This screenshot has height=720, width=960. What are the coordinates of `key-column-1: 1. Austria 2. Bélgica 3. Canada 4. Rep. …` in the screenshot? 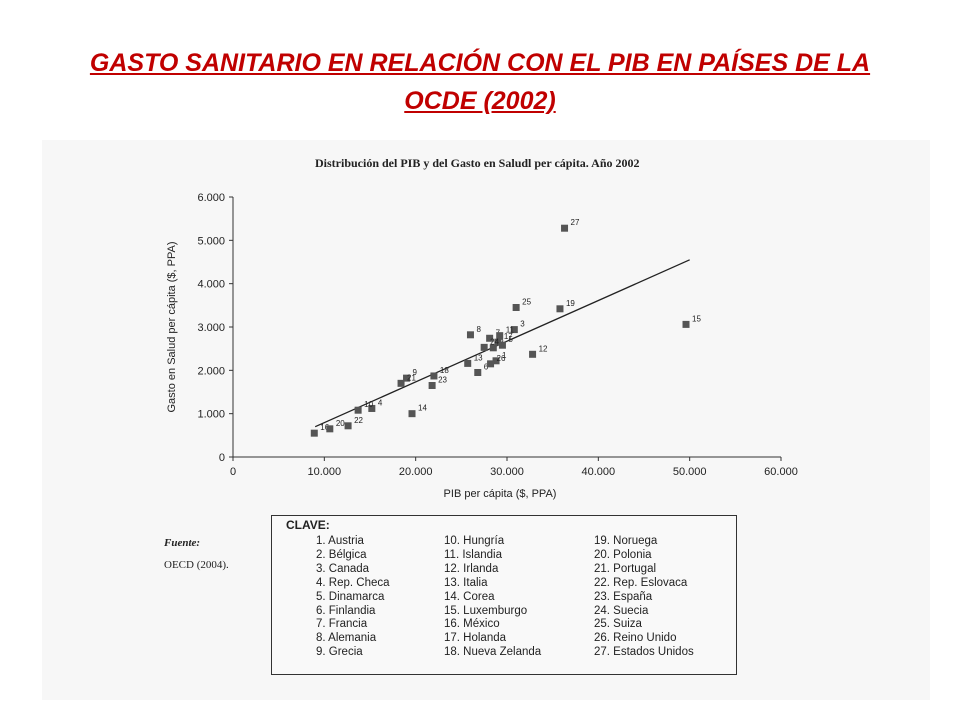 It's located at (353, 597).